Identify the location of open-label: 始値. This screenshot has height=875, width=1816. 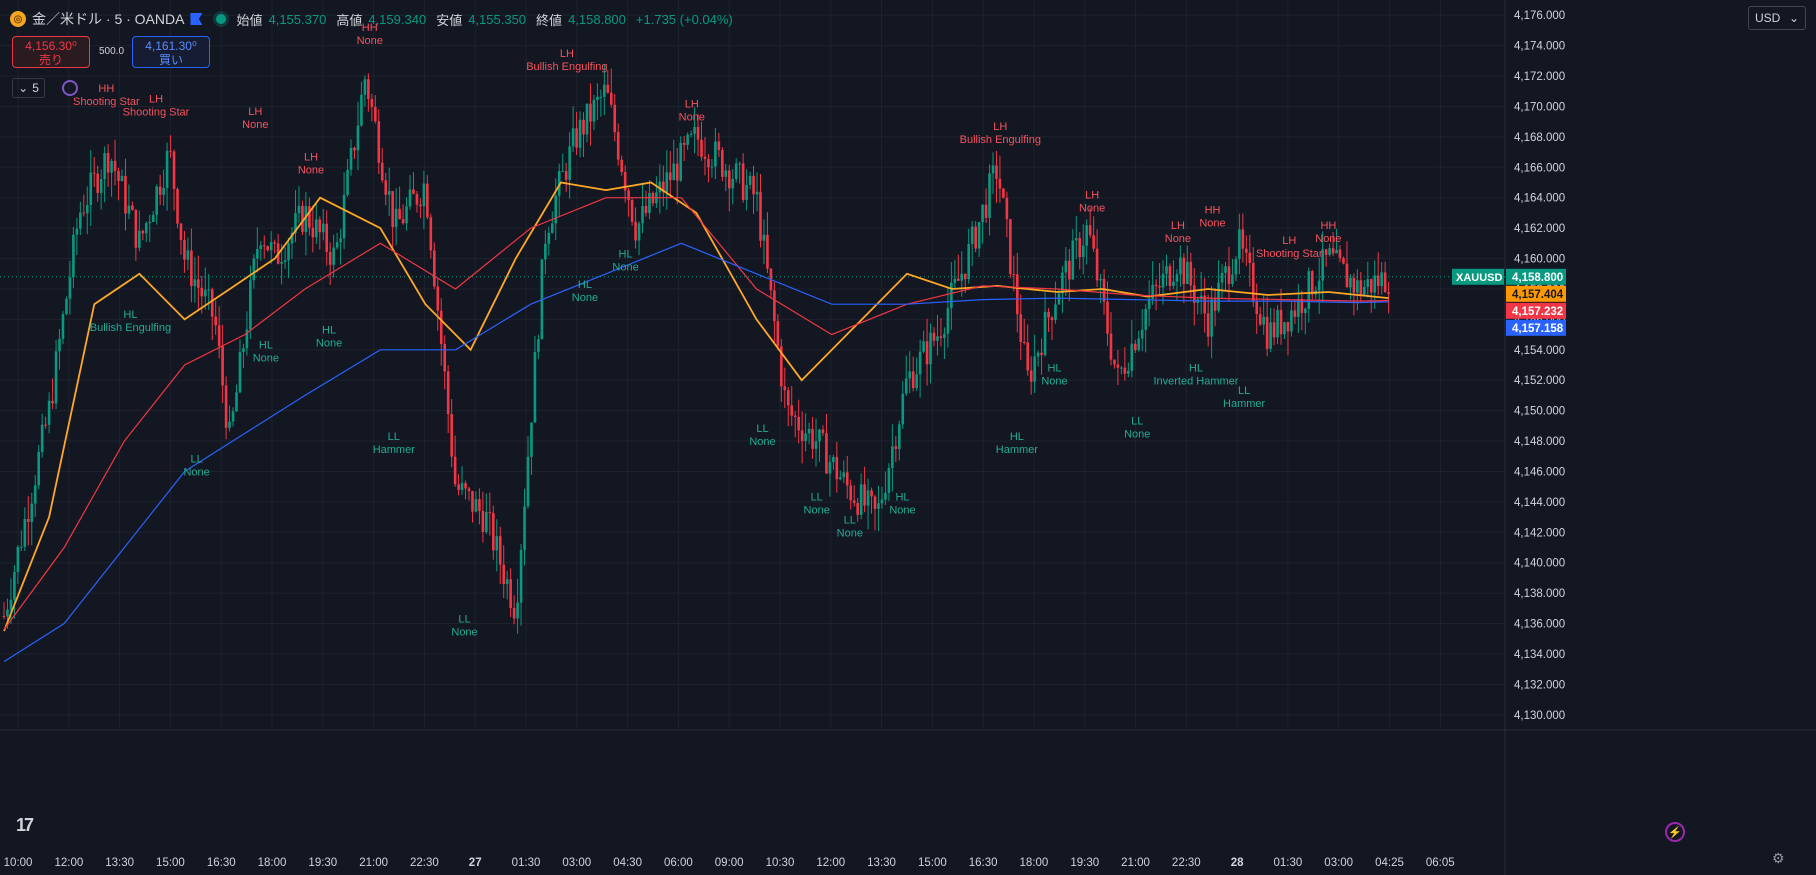
(249, 20).